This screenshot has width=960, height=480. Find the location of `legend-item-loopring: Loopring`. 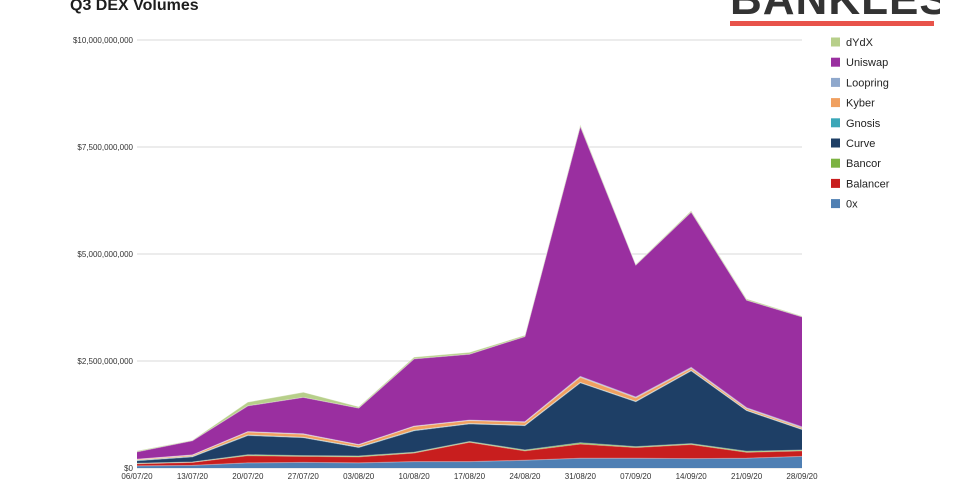

legend-item-loopring: Loopring is located at coordinates (860, 83).